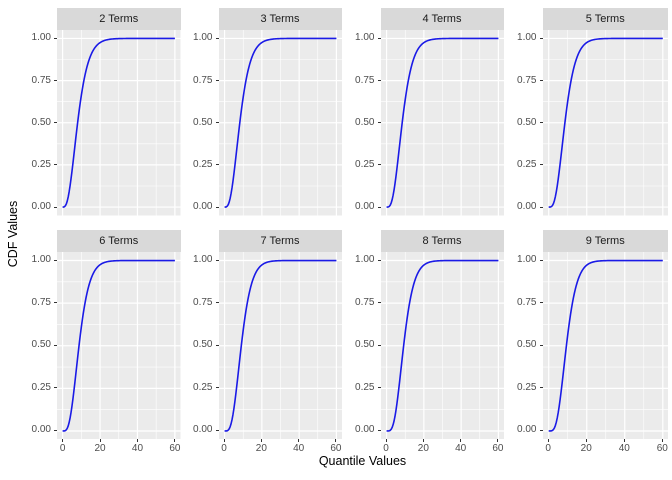 Image resolution: width=672 pixels, height=480 pixels. I want to click on y-axis-title: CDF Values, so click(13, 234).